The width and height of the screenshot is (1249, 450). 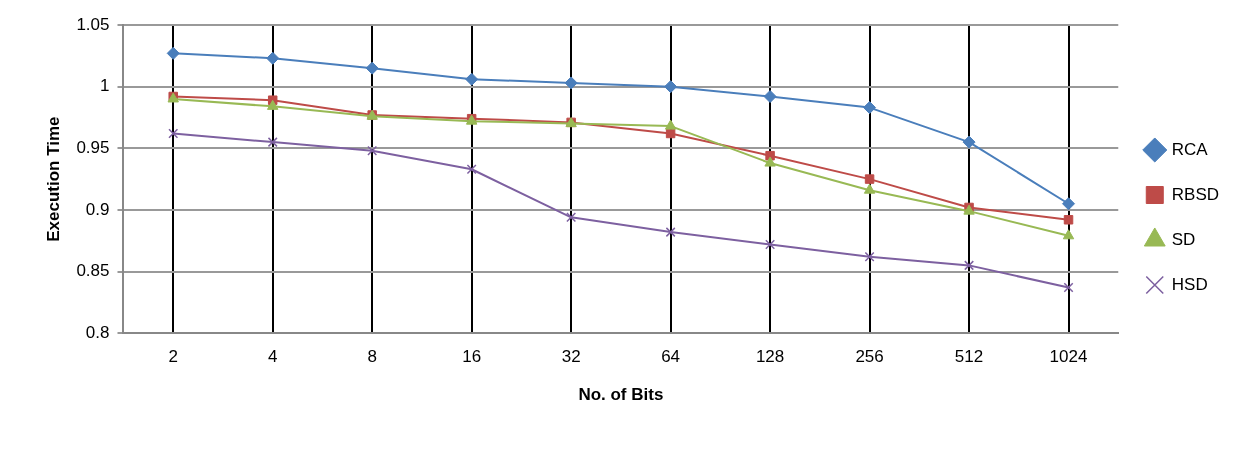 What do you see at coordinates (105, 86) in the screenshot?
I see `y-tick-label: 1` at bounding box center [105, 86].